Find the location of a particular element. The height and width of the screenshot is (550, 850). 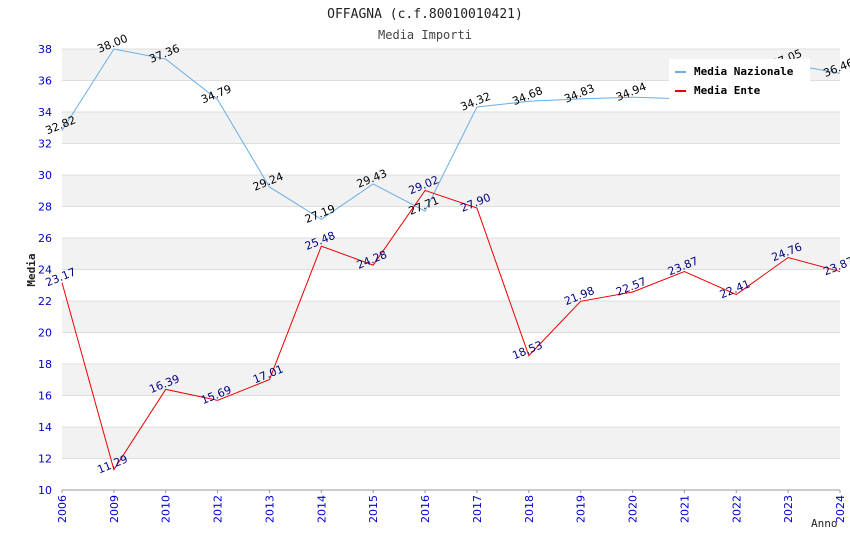

y-tick-label: 28 is located at coordinates (45, 207).